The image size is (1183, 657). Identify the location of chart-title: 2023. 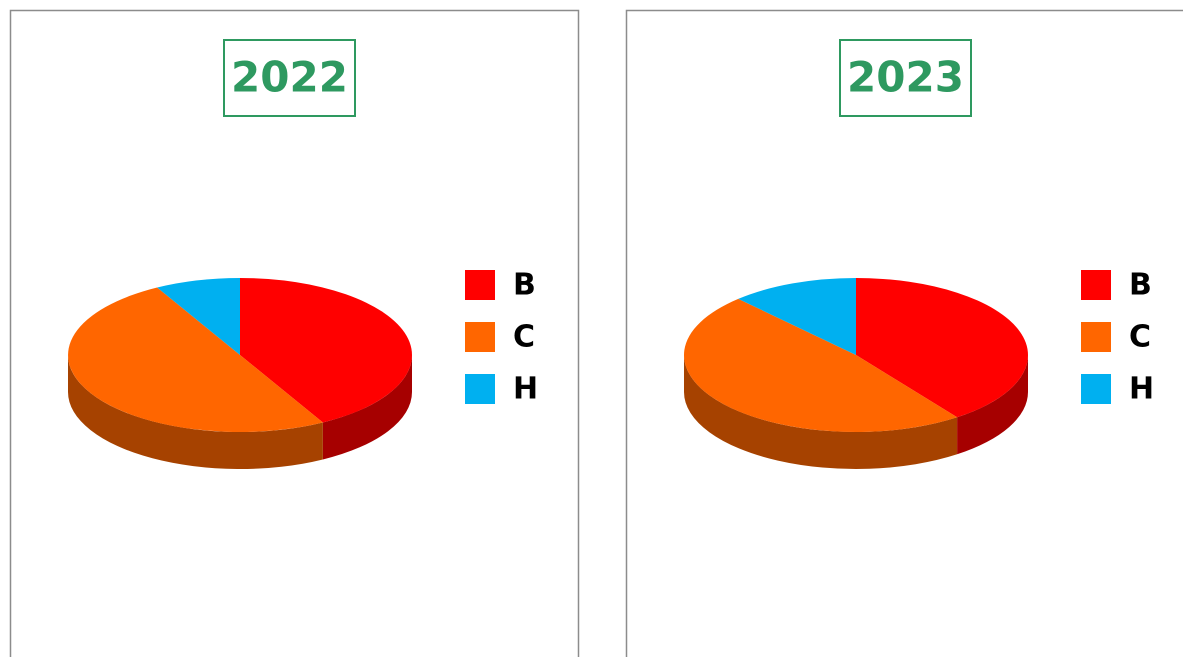
(905, 77).